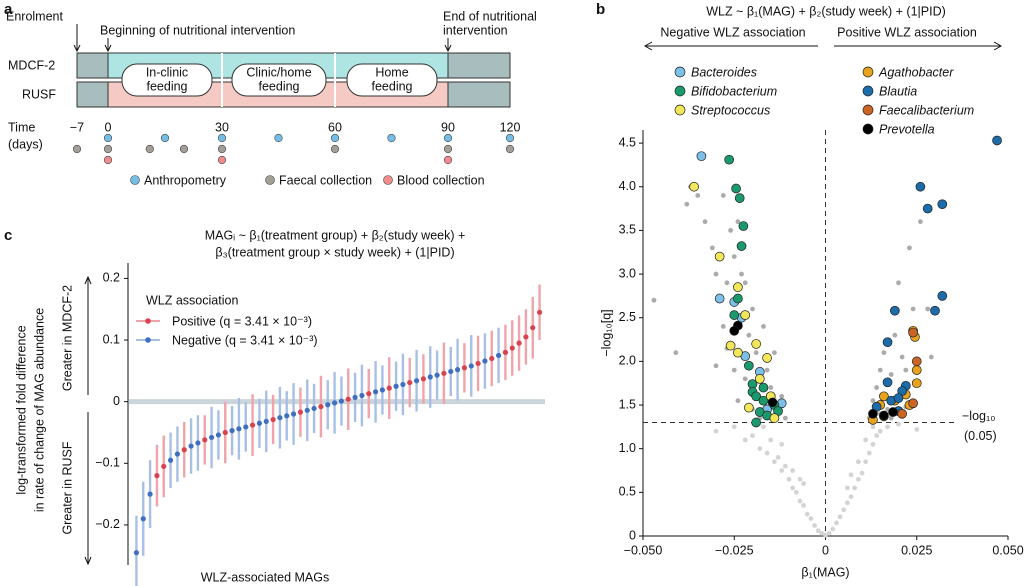 This screenshot has height=586, width=1024. What do you see at coordinates (980, 436) in the screenshot?
I see `threshold-label: (0.05)` at bounding box center [980, 436].